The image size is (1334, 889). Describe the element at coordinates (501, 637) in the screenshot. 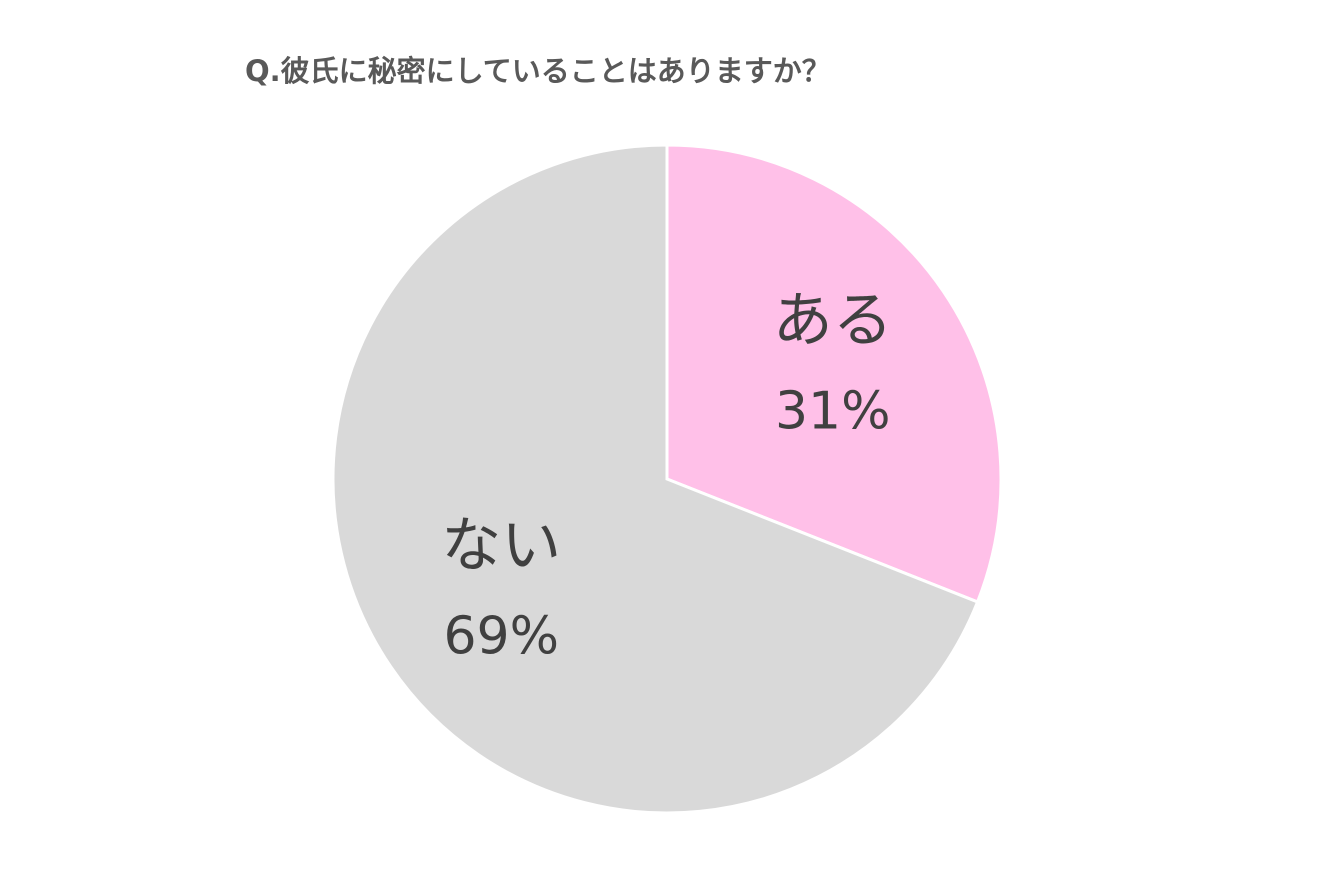

I see `value-label: 69%` at that location.